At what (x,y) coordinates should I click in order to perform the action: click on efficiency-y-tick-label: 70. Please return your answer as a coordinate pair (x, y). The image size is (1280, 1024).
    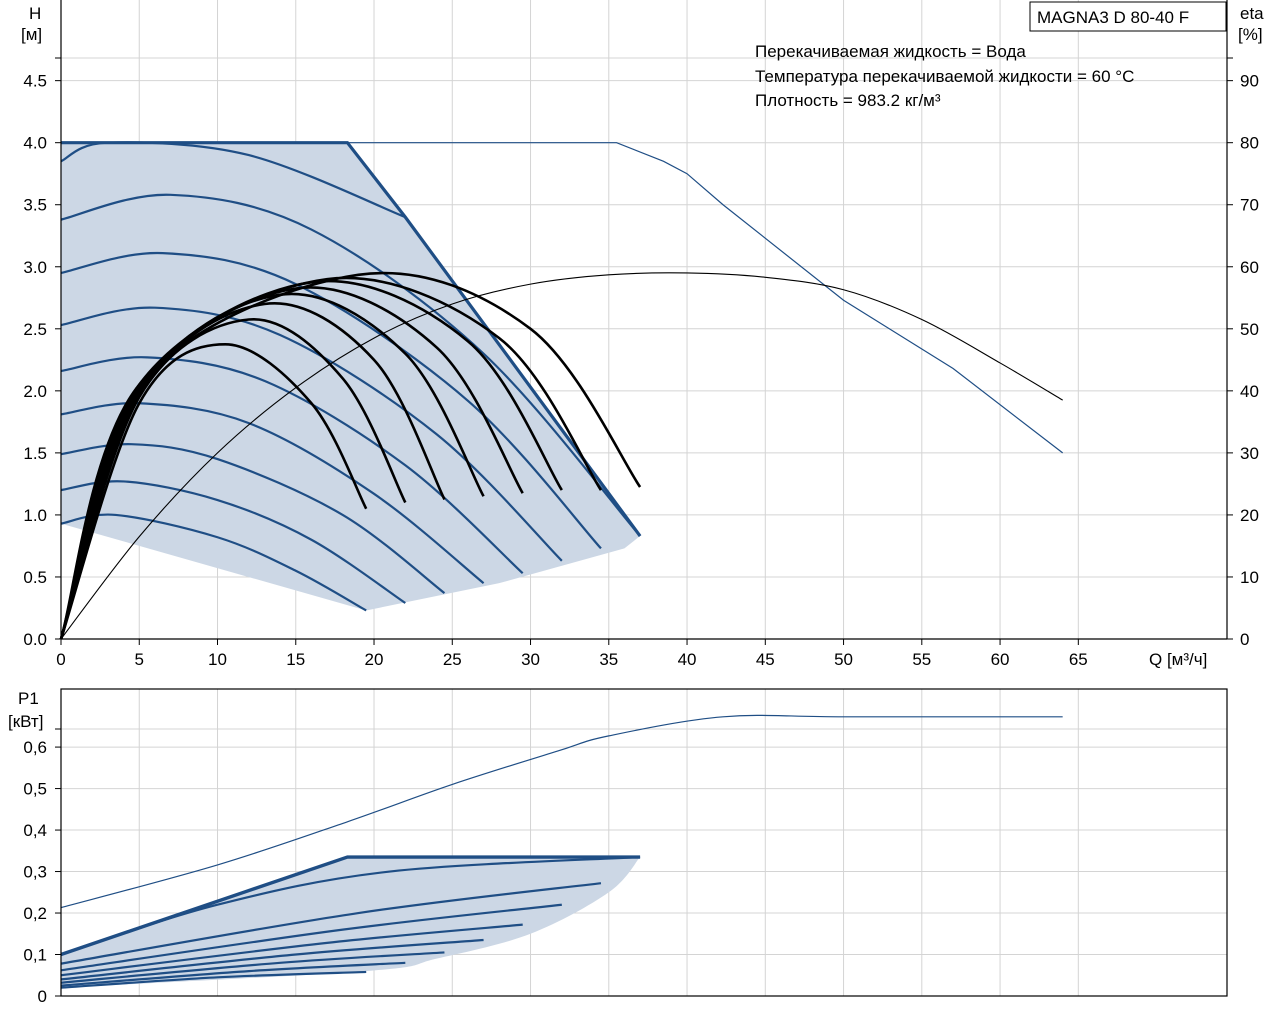
    Looking at the image, I should click on (1249, 205).